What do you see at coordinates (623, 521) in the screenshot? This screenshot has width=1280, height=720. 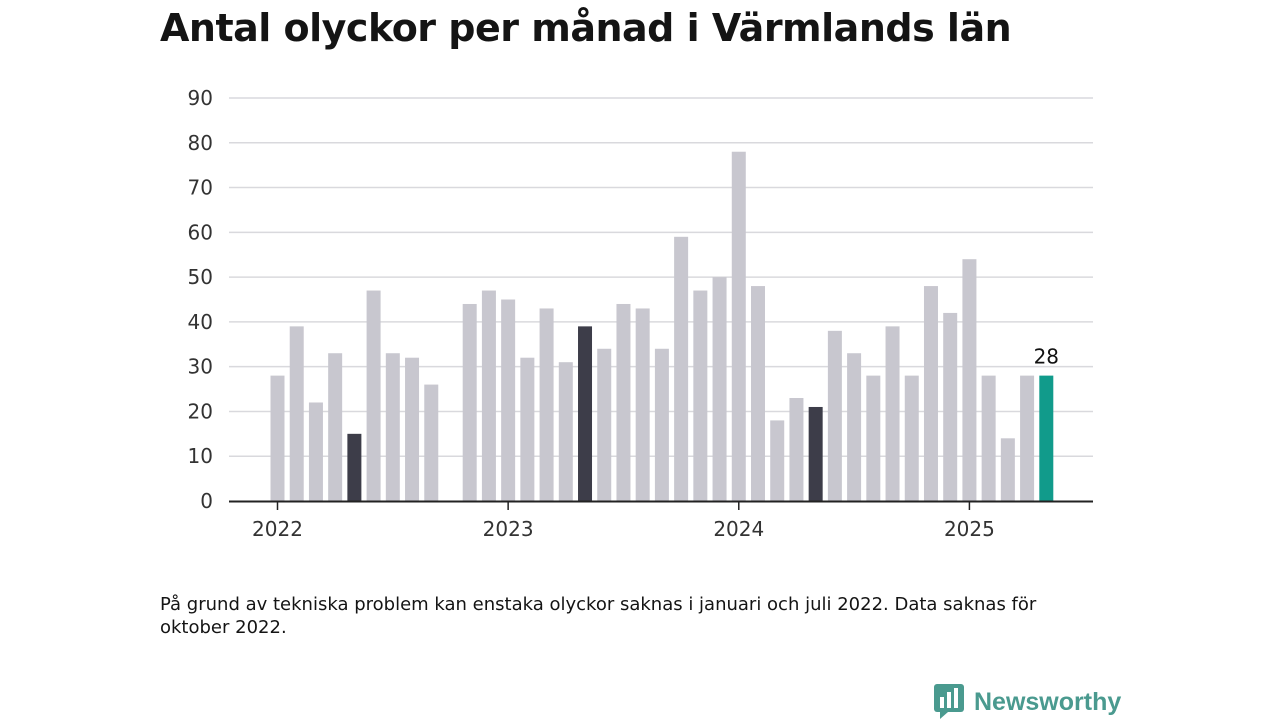 I see `x-axis-tick-labels: 2022 2023 2024 2025` at bounding box center [623, 521].